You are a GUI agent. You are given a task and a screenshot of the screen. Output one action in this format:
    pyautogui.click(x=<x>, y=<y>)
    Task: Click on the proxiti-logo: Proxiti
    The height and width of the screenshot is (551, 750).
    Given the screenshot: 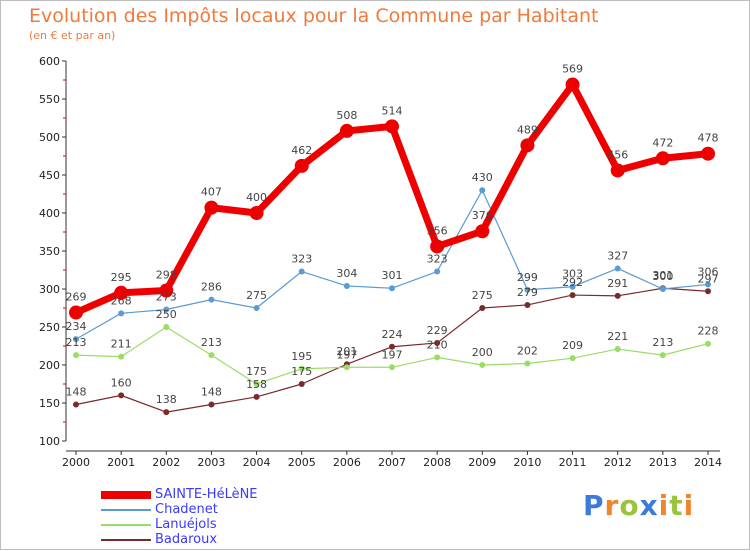 What is the action you would take?
    pyautogui.click(x=638, y=505)
    